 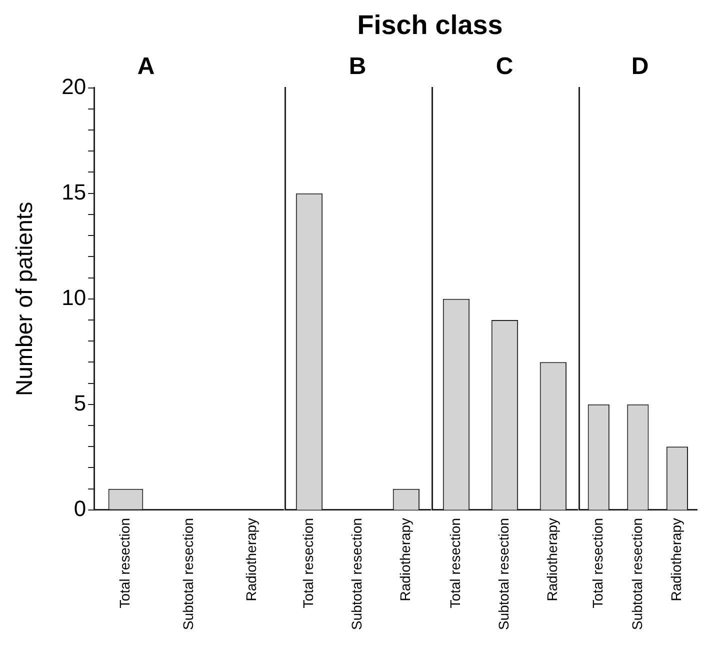 I want to click on y-tick-label: 10, so click(x=74, y=297).